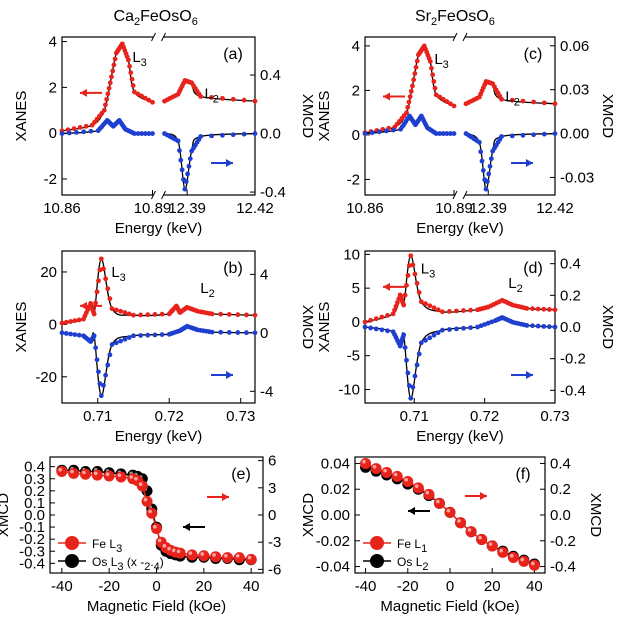  I want to click on axis-break-mark, so click(163, 37).